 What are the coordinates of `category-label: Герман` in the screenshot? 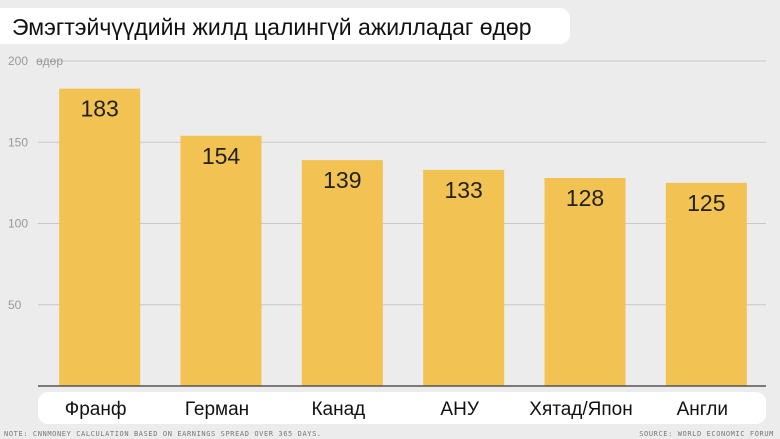 It's located at (217, 409).